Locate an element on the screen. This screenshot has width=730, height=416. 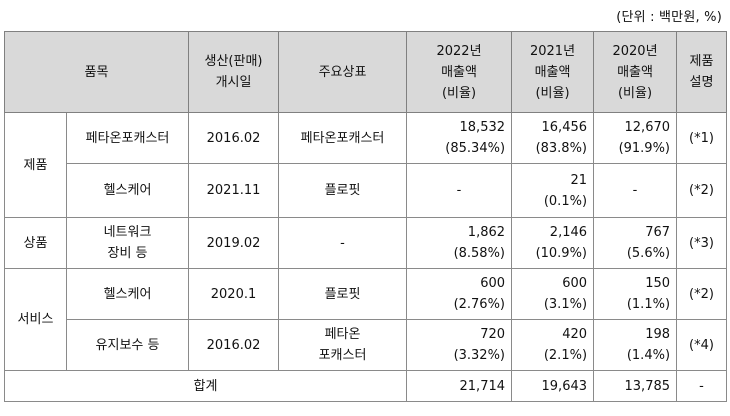
sales-2022: 18,532 (85.34%) is located at coordinates (459, 138).